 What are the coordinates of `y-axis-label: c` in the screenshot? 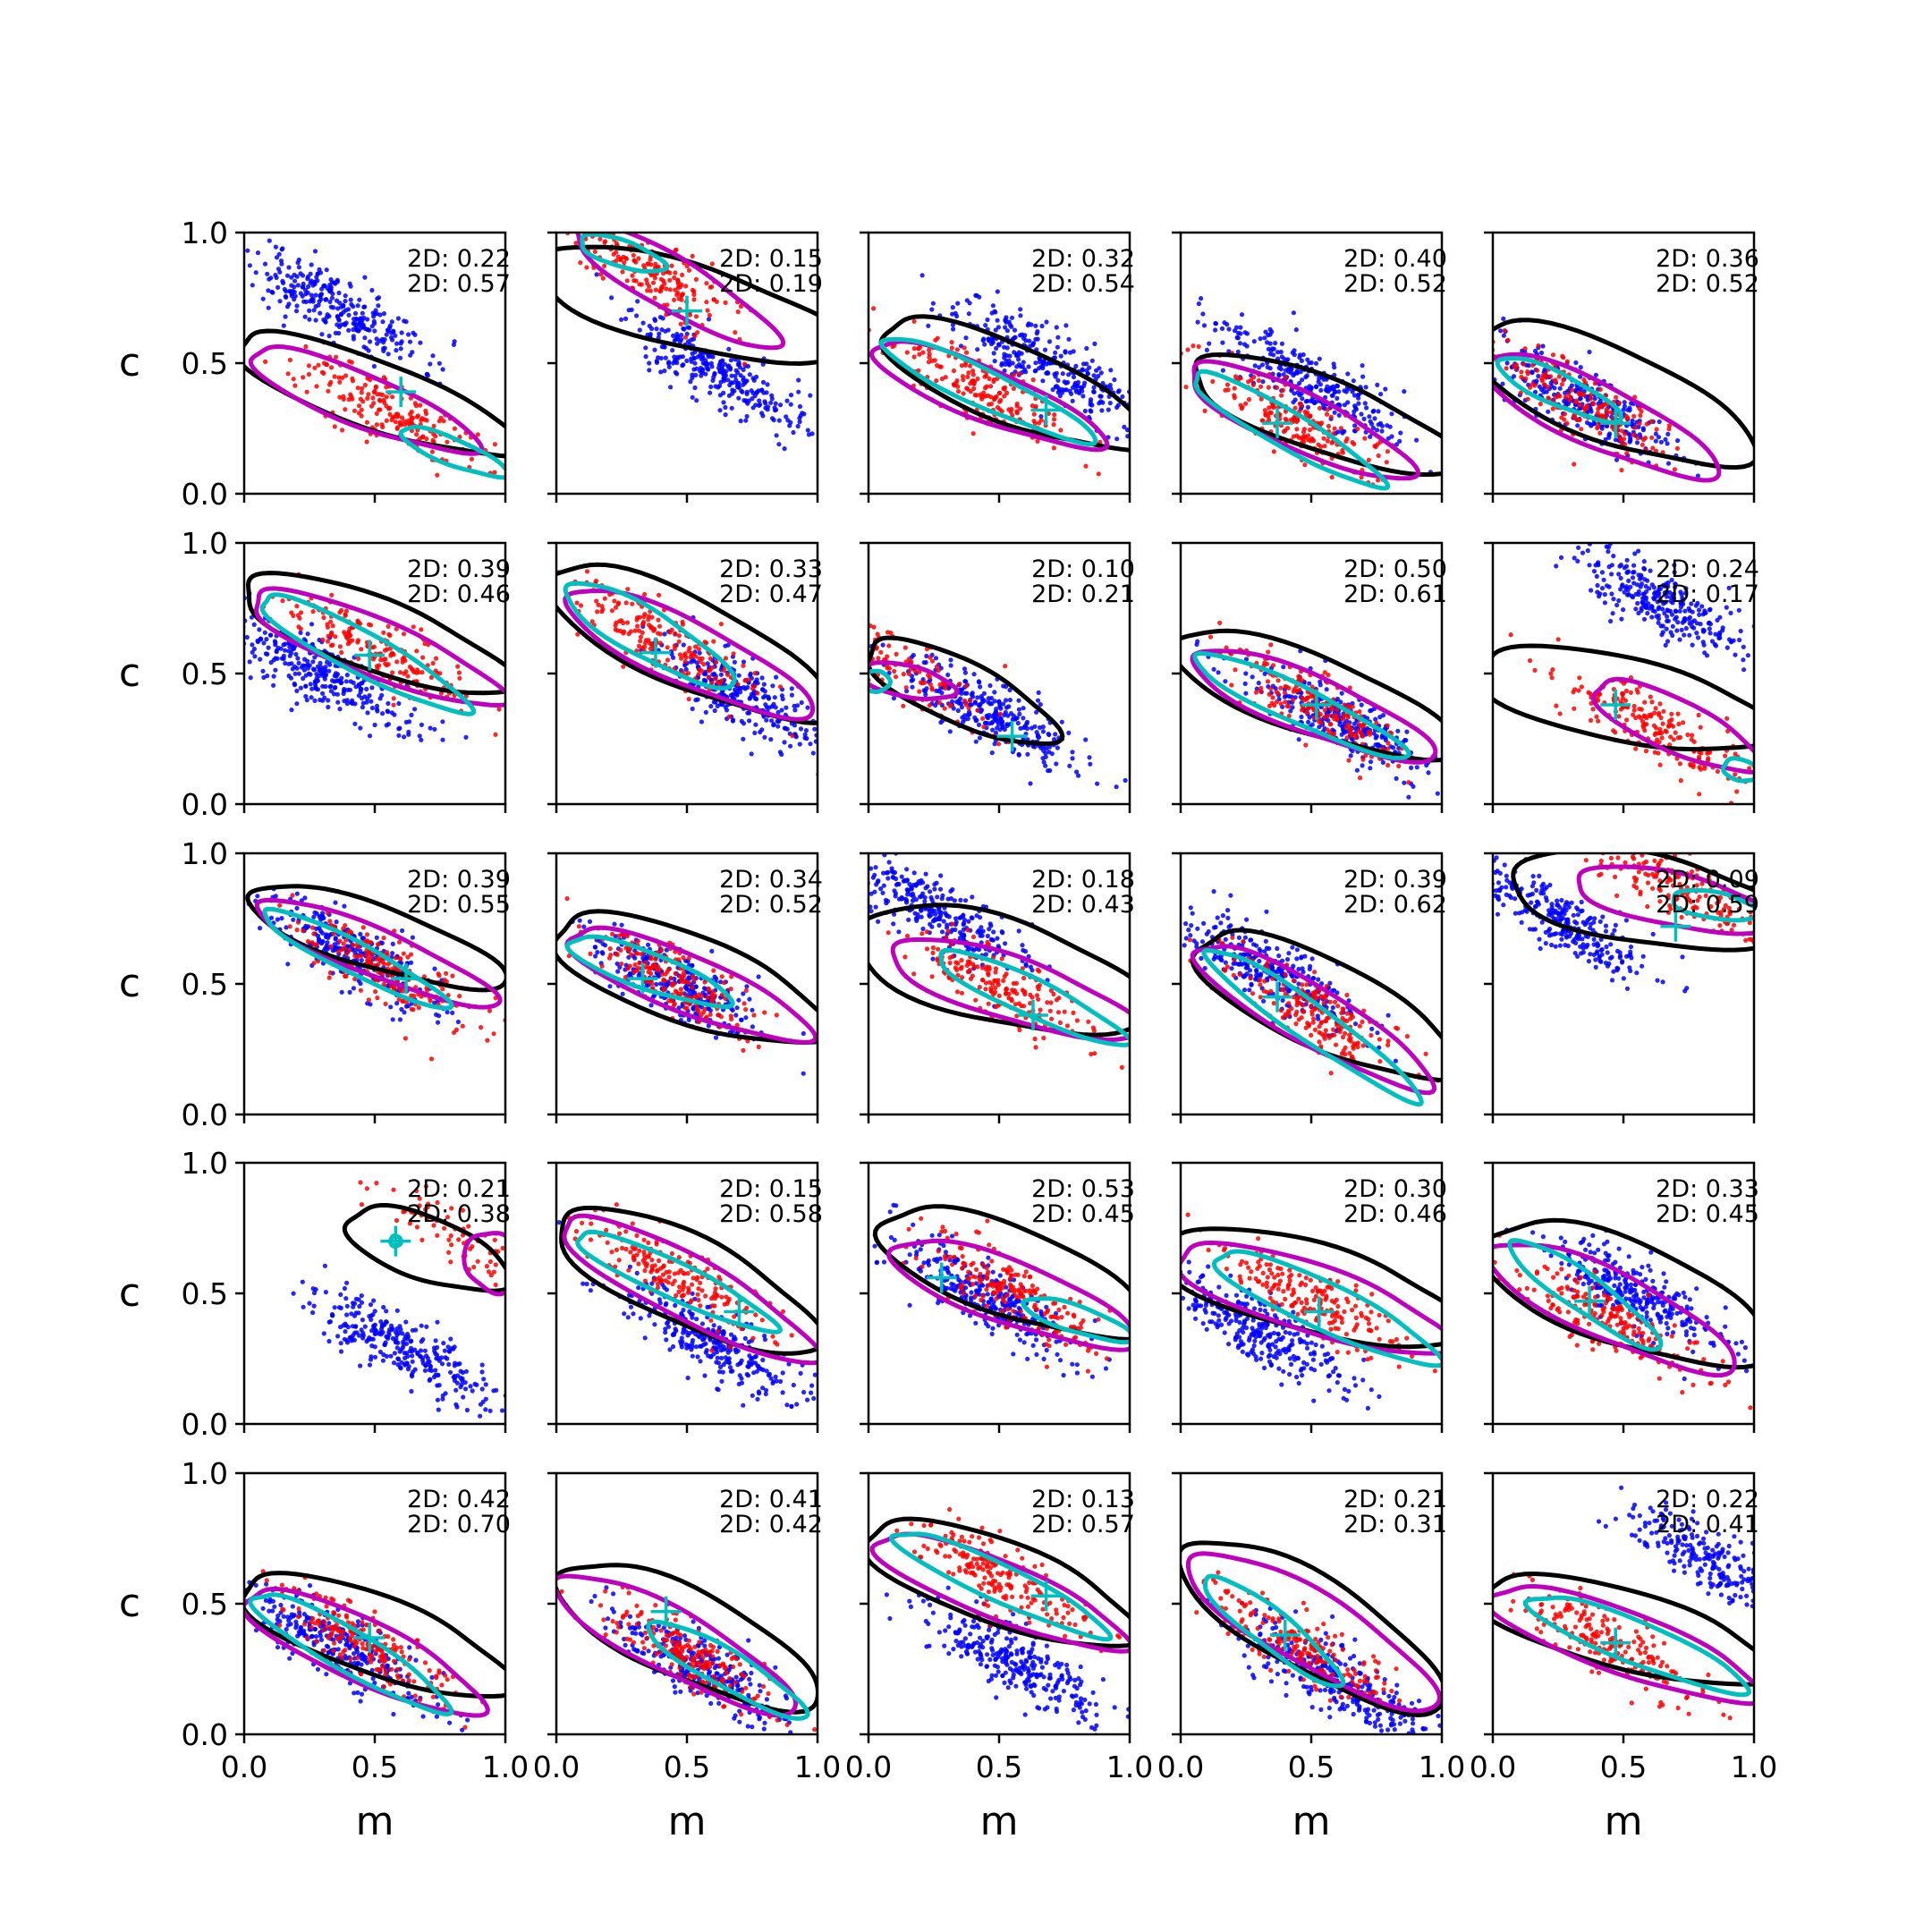 It's located at (129, 363).